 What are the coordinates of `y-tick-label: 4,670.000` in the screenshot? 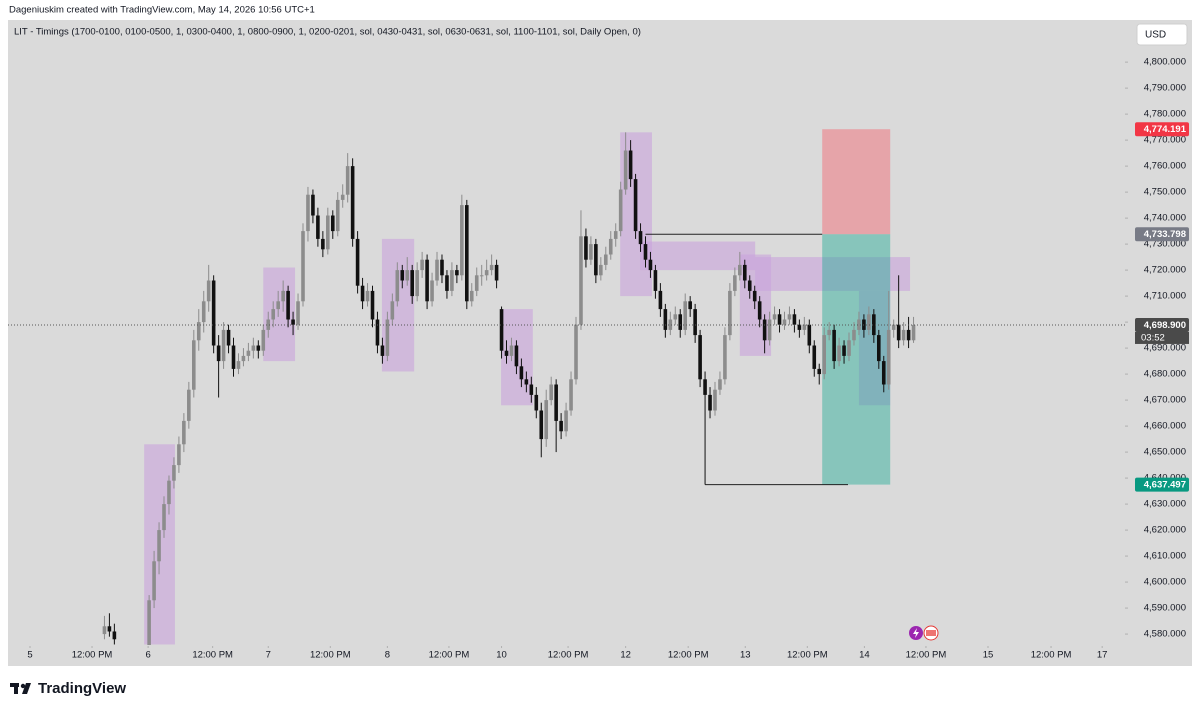 It's located at (1165, 400).